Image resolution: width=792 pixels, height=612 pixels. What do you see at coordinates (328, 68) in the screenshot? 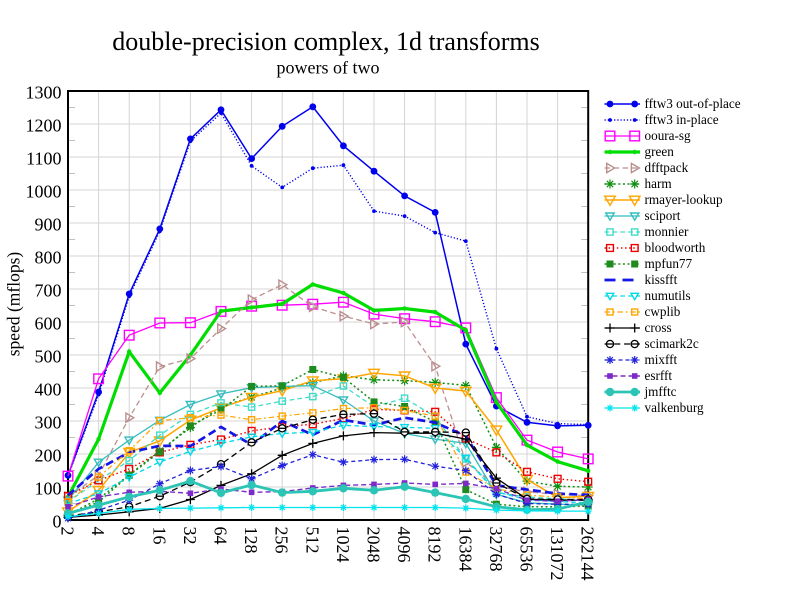
I see `svg-text: powers of two` at bounding box center [328, 68].